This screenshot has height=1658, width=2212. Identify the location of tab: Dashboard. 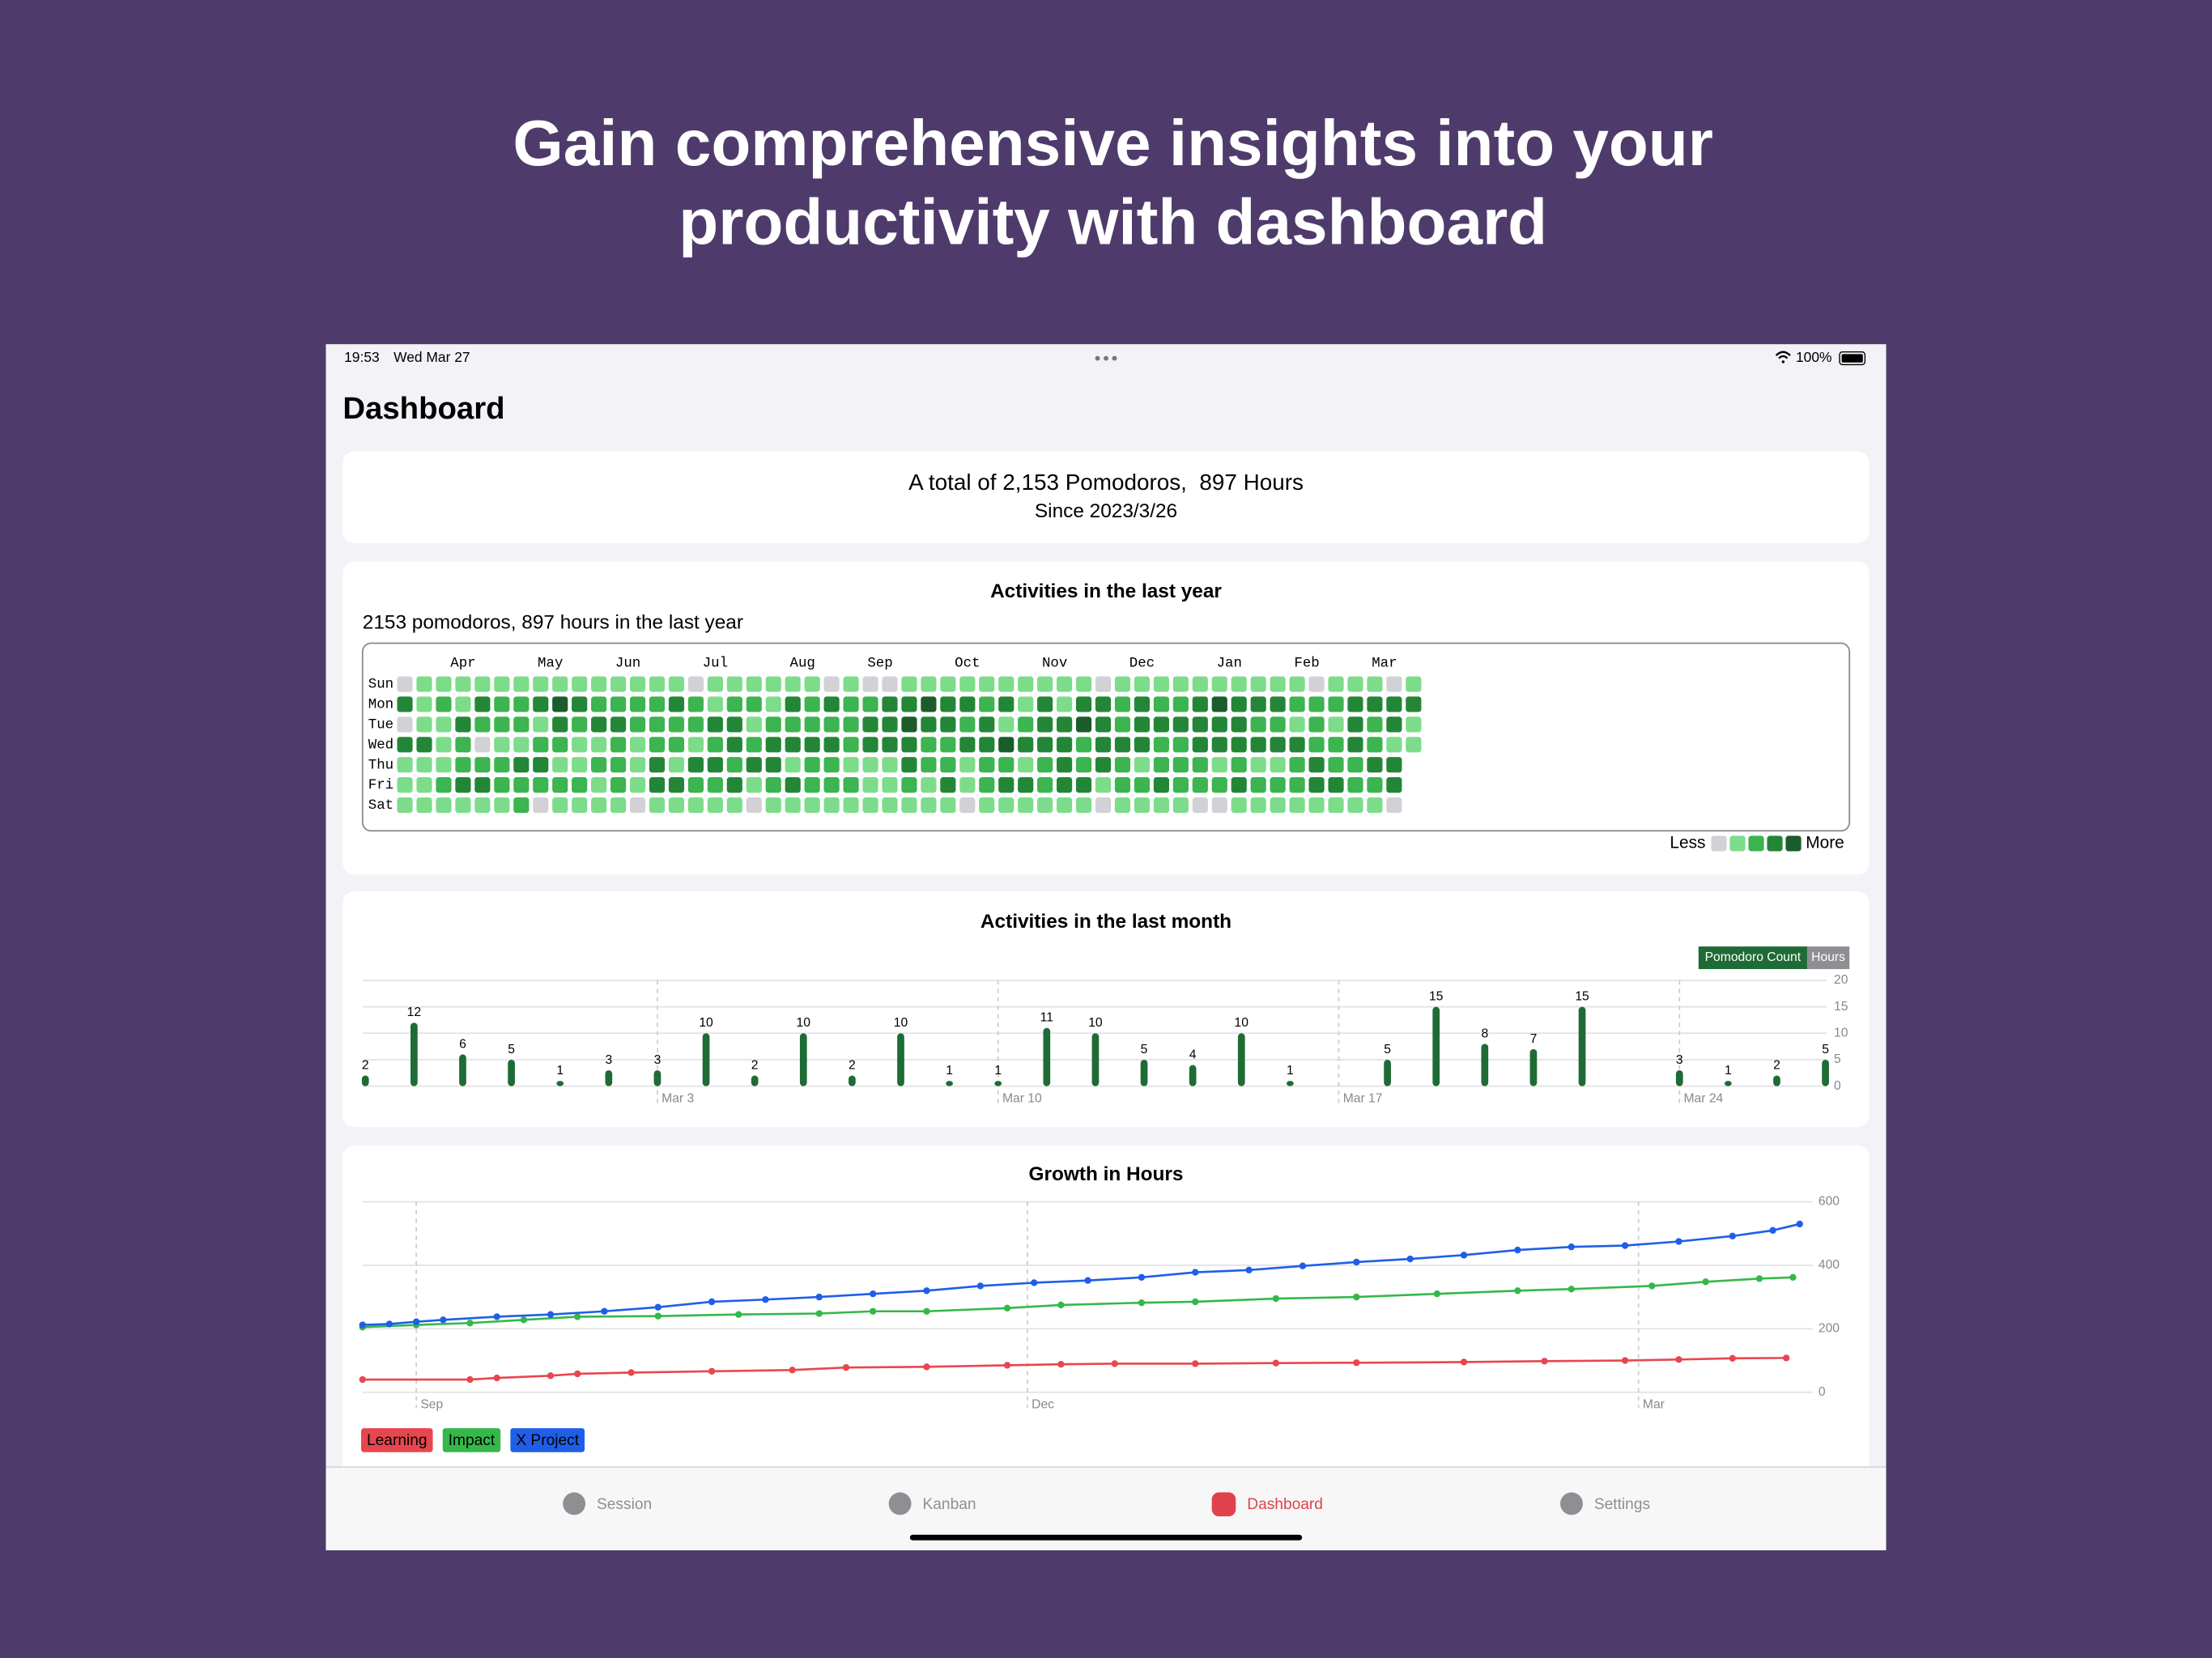
(1267, 1504).